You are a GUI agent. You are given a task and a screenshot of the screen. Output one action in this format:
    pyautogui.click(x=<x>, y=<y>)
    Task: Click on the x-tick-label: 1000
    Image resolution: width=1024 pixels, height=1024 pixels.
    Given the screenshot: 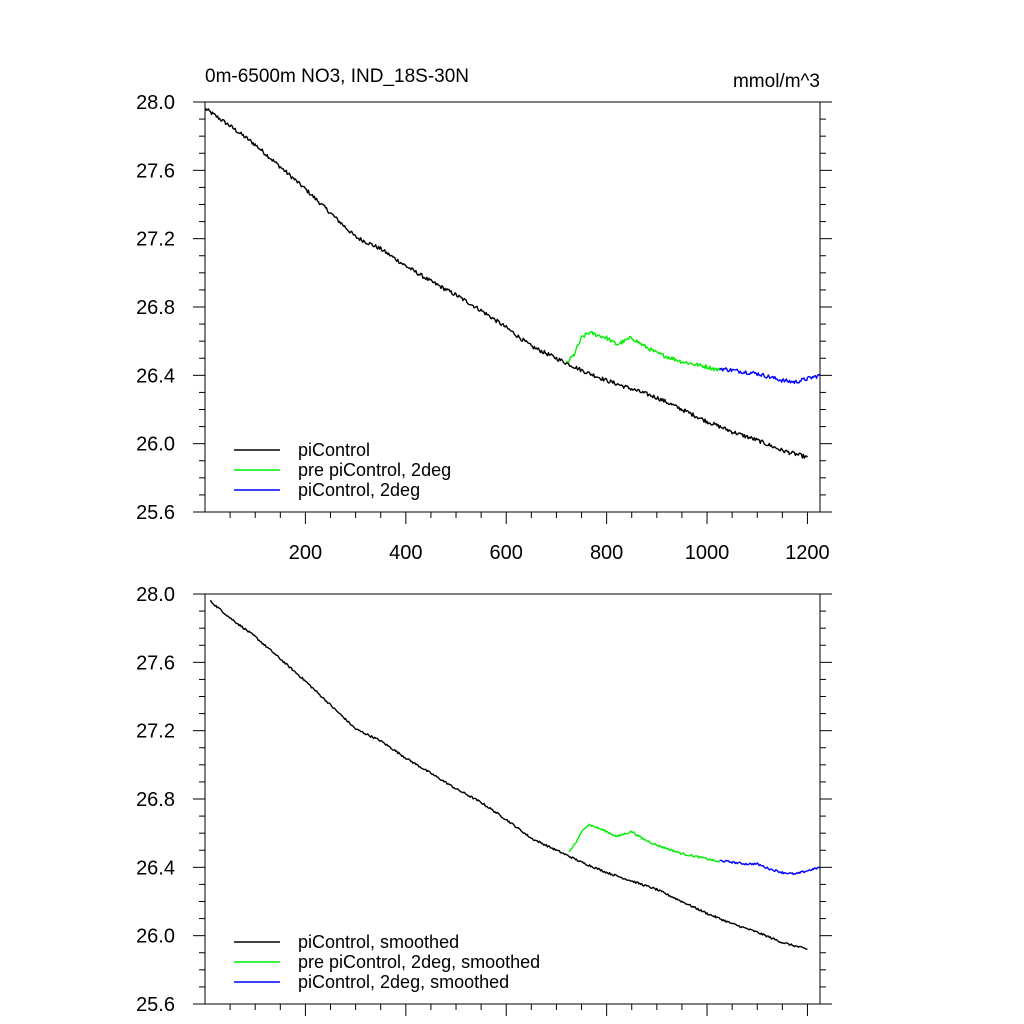 What is the action you would take?
    pyautogui.click(x=707, y=553)
    